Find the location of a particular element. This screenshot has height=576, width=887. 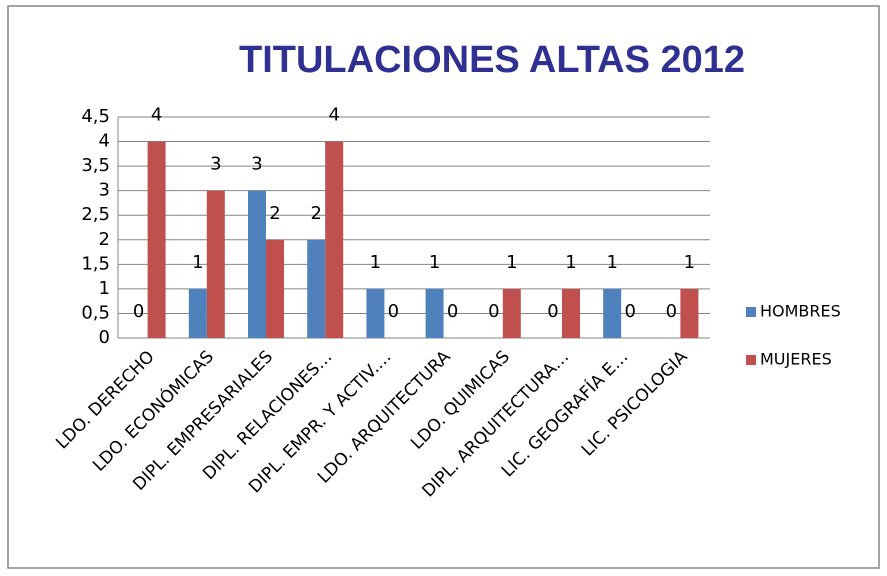

y-tick-label: 3 is located at coordinates (104, 190).